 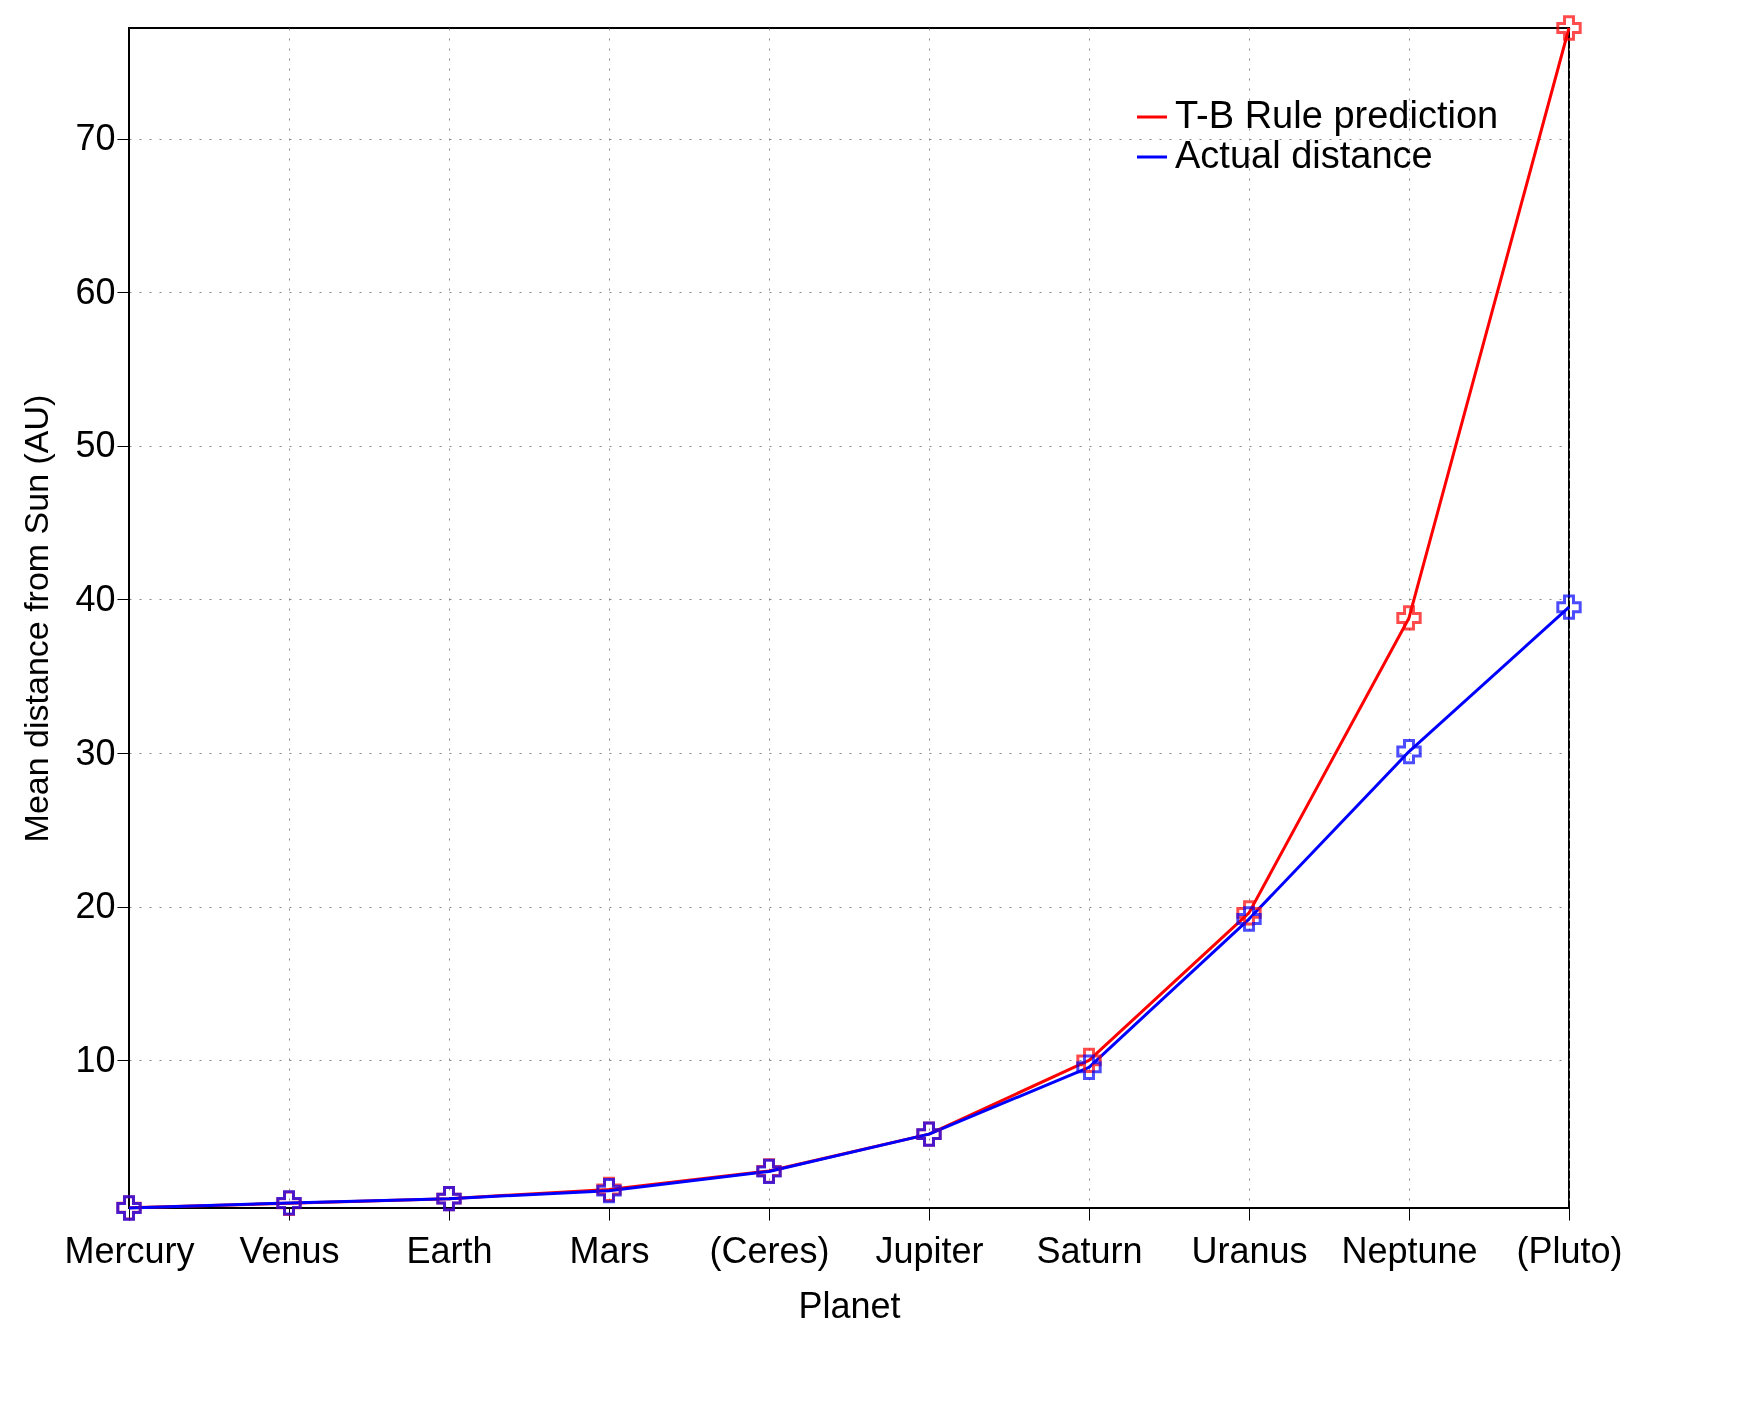 I want to click on x-tick-label: Neptune, so click(x=1409, y=1250).